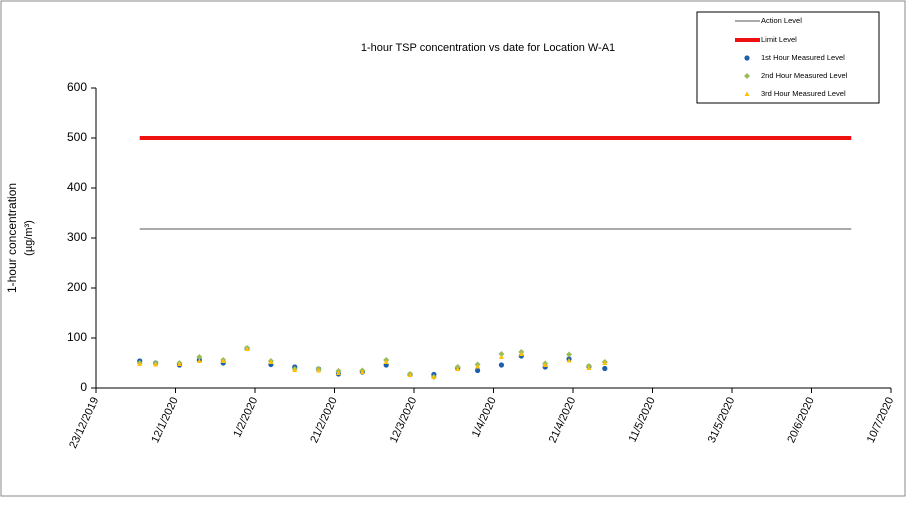  I want to click on y-tick-label: 100, so click(77, 337).